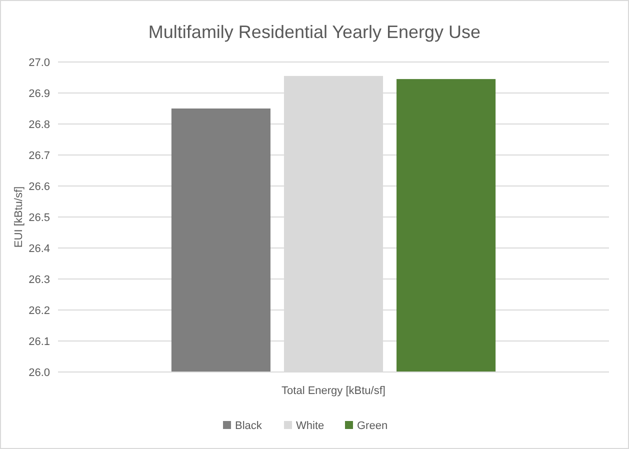  What do you see at coordinates (39, 248) in the screenshot?
I see `y-tick-label: 26.4` at bounding box center [39, 248].